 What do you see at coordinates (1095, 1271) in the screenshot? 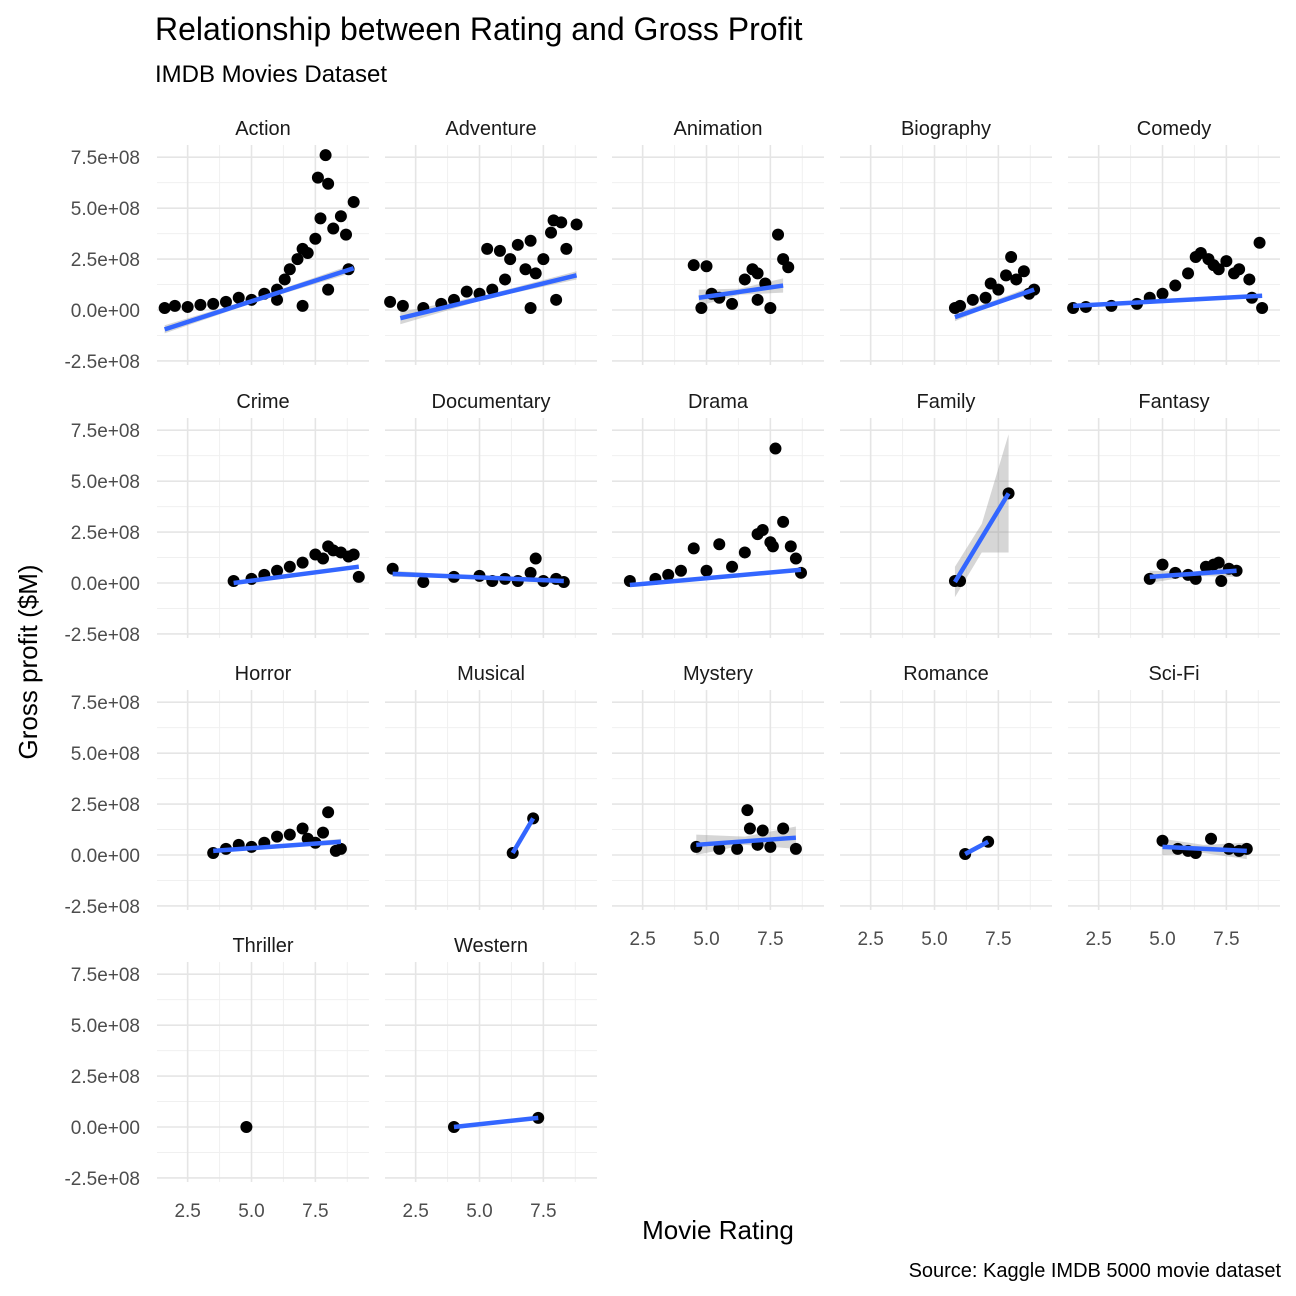
I see `chart-caption: Source: Kaggle IMDB 5000 movie dataset` at bounding box center [1095, 1271].